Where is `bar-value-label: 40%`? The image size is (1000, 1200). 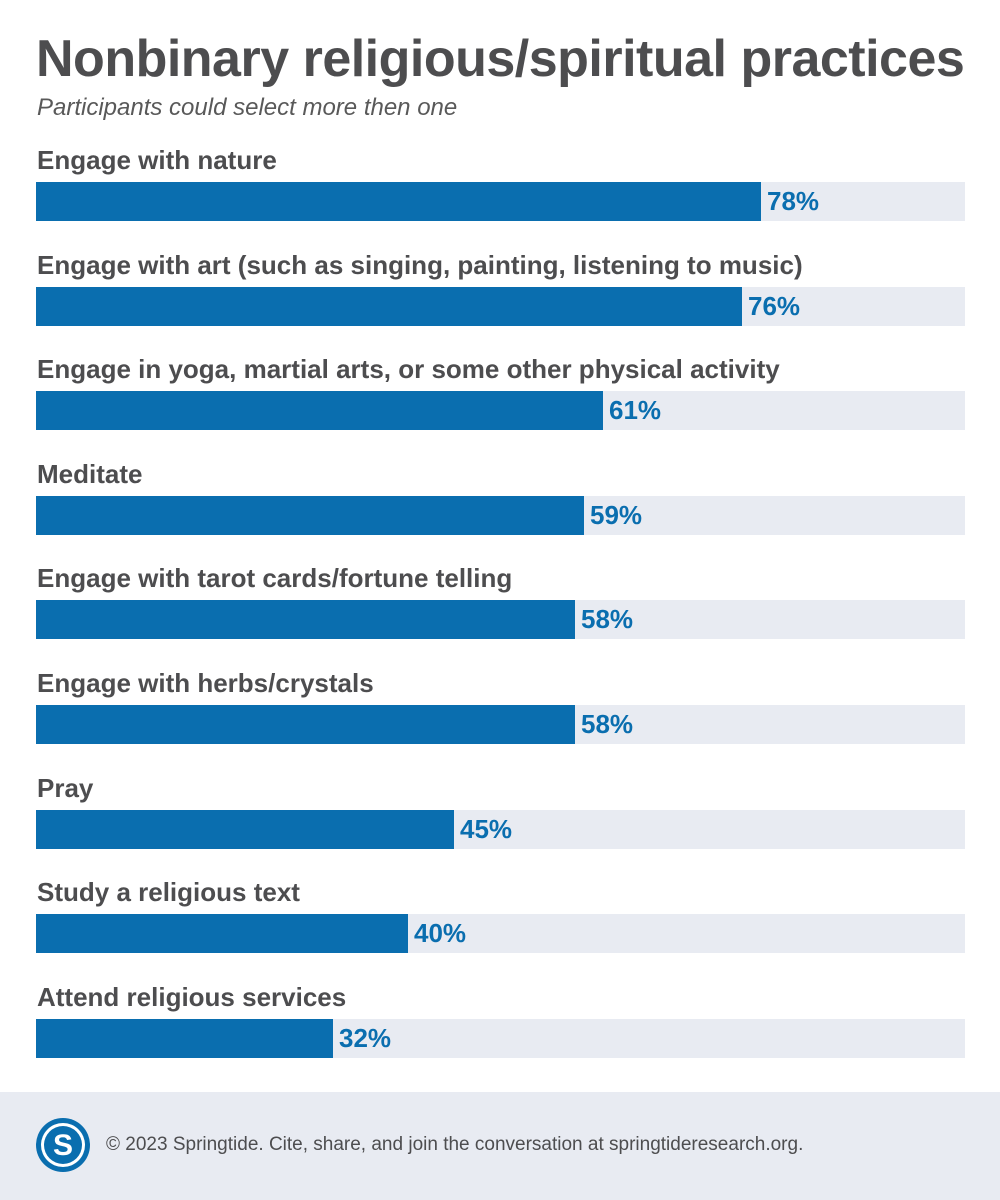 bar-value-label: 40% is located at coordinates (440, 933).